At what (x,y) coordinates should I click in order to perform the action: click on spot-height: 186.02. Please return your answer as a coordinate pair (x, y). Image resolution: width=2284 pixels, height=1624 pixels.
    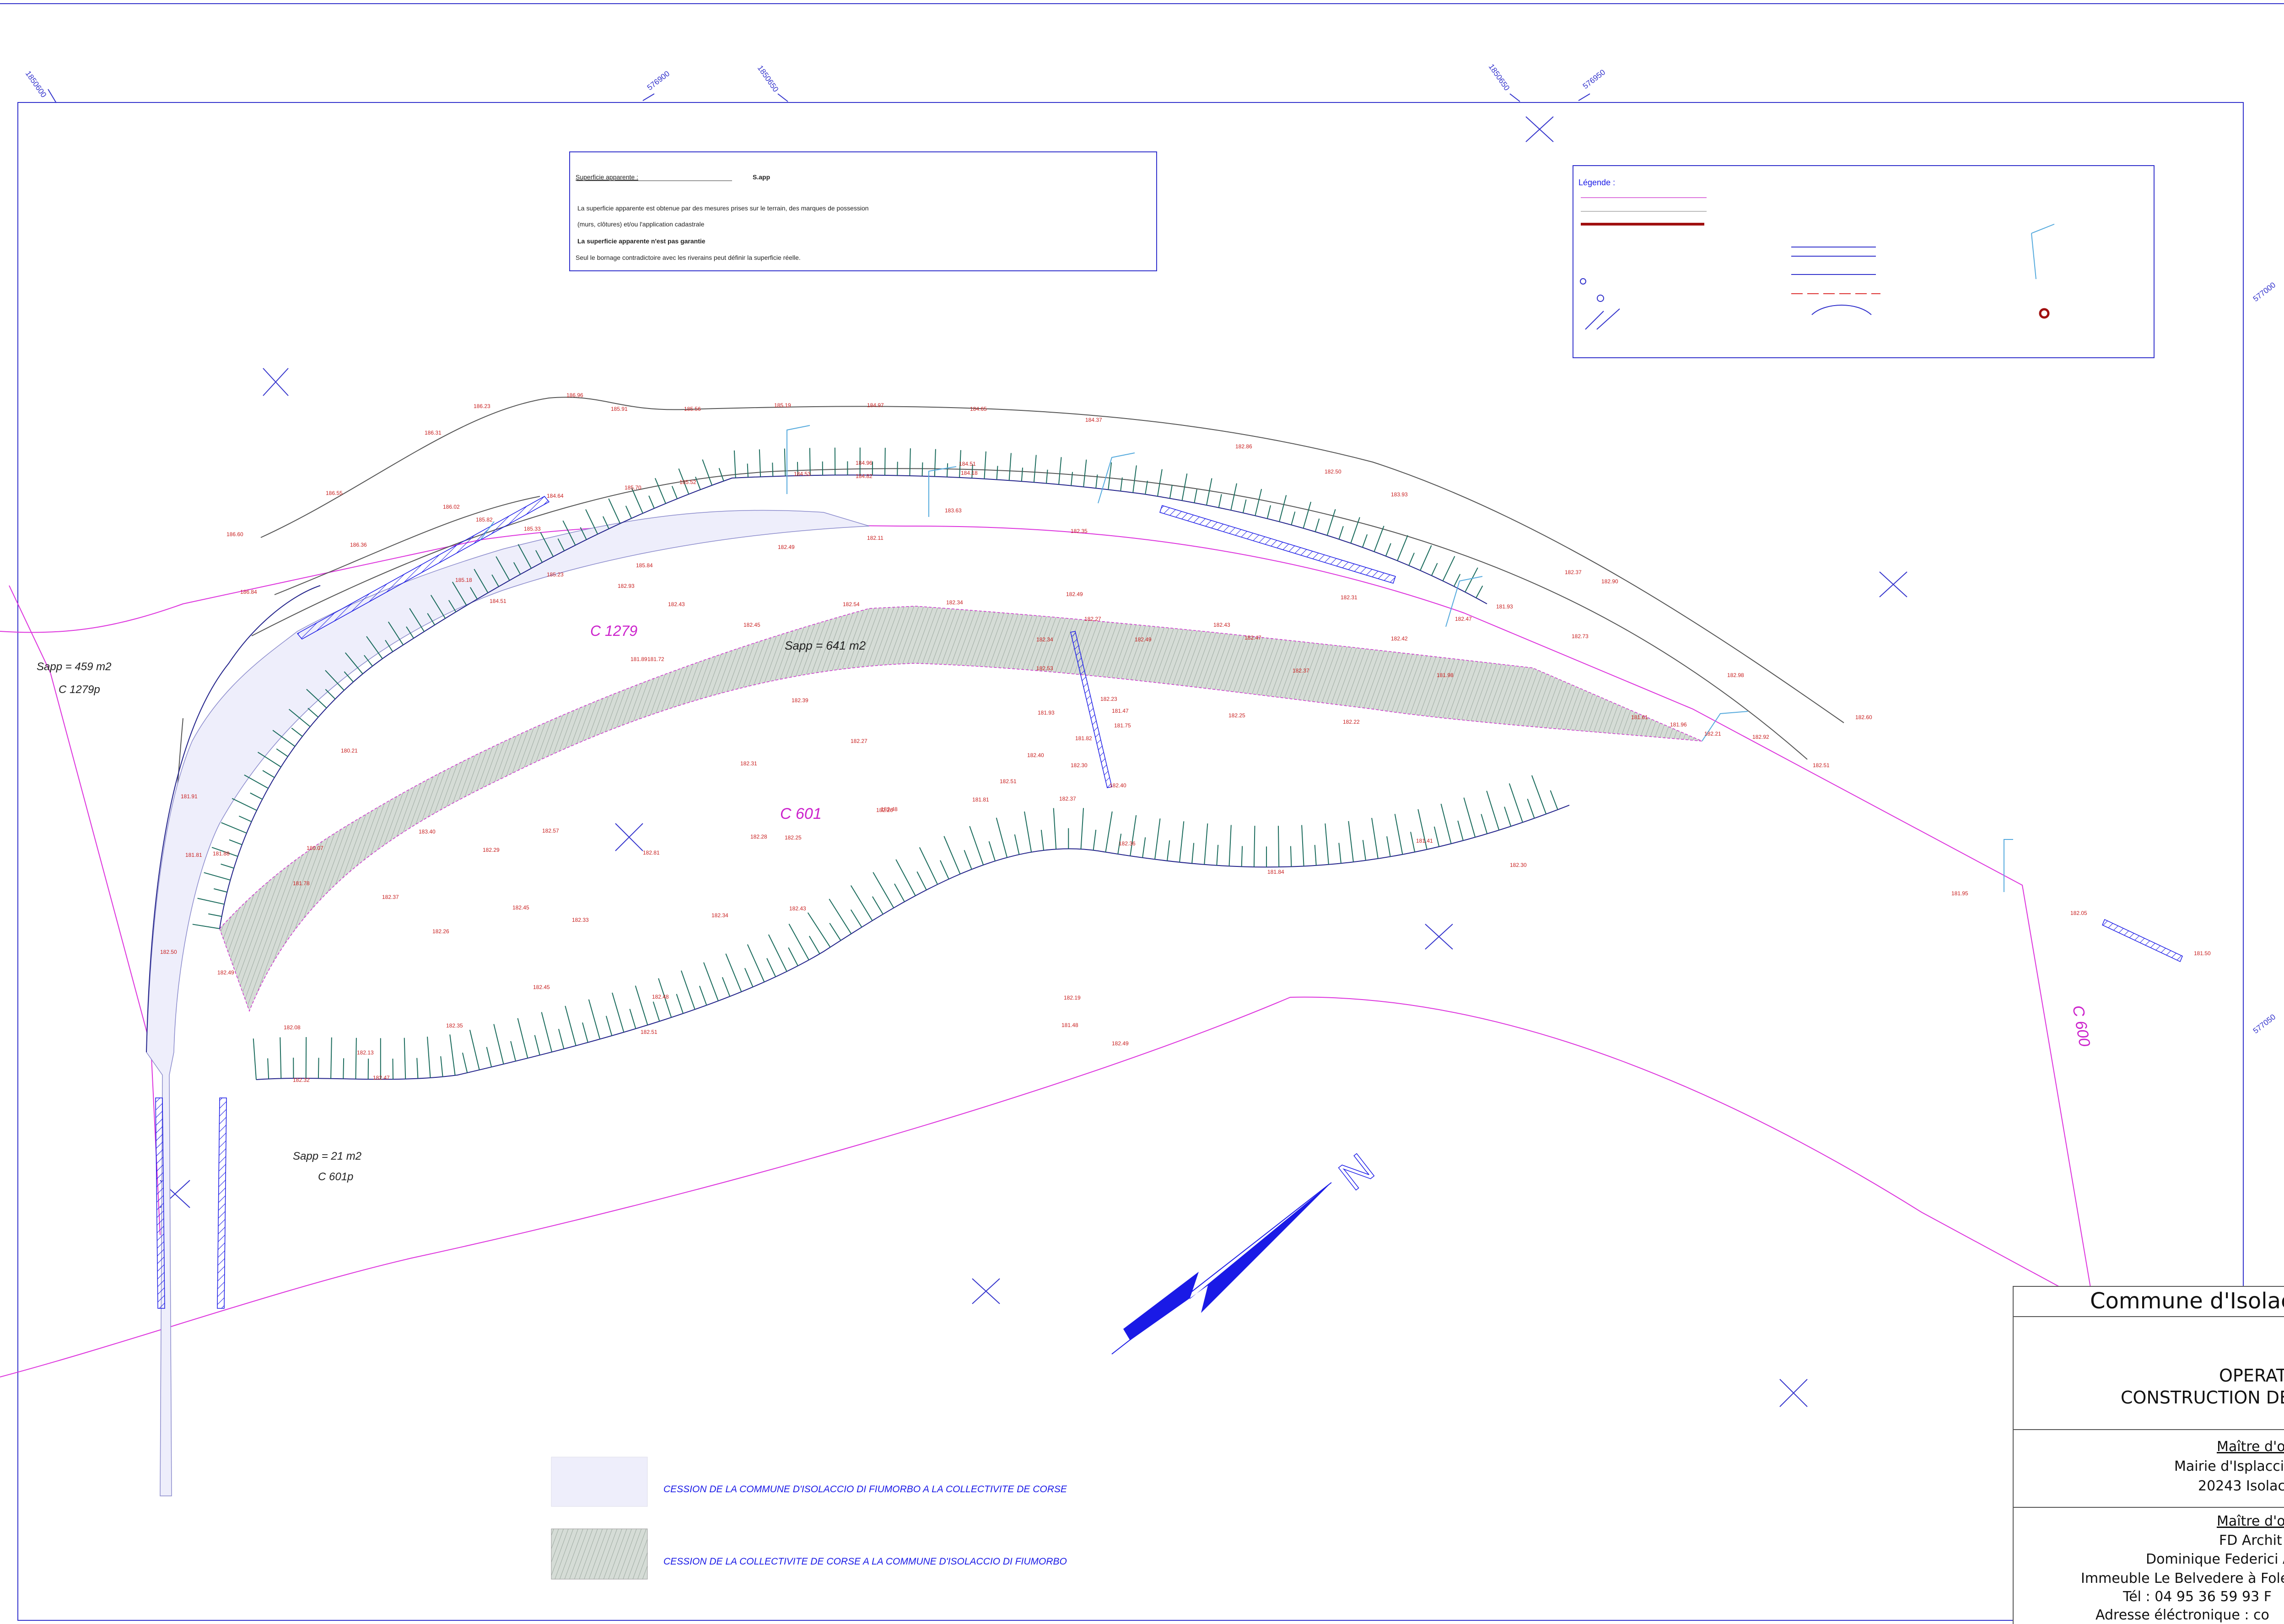
    Looking at the image, I should click on (451, 507).